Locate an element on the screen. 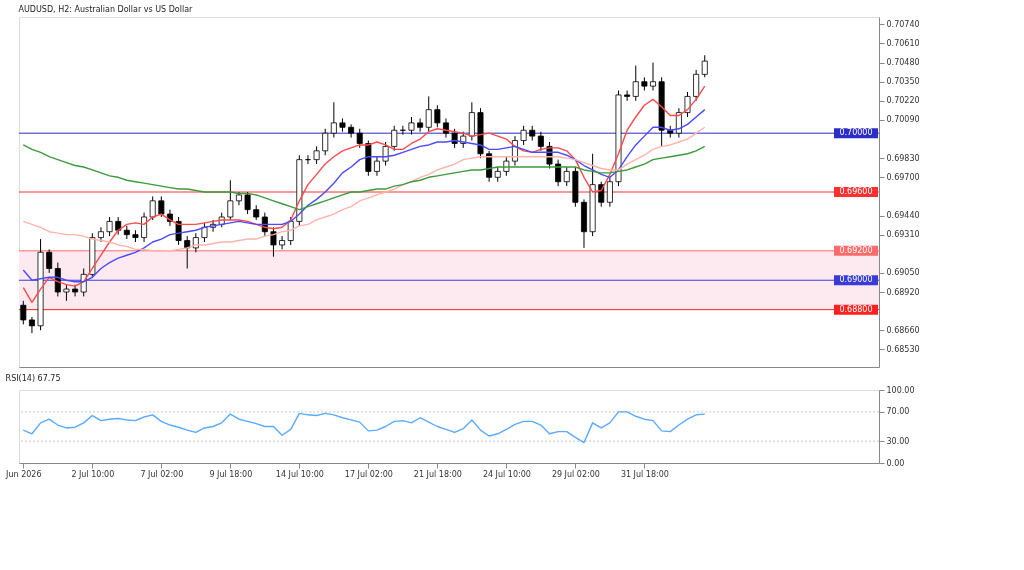 Image resolution: width=1024 pixels, height=570 pixels. chart-title: AUDUSD, H2: Australian Dollar vs US Dollar is located at coordinates (106, 9).